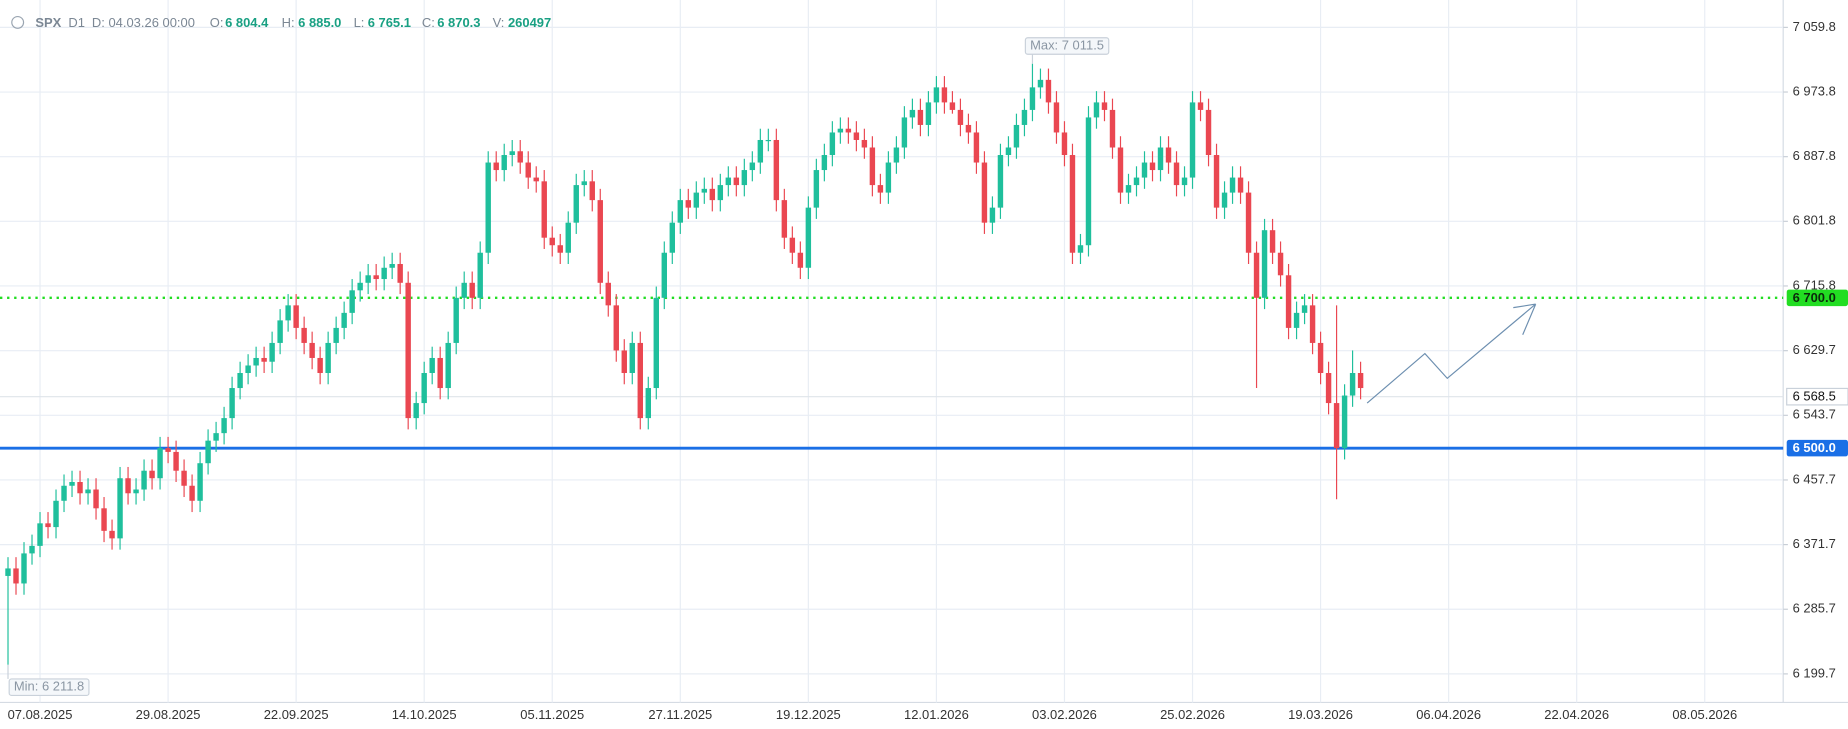 This screenshot has width=1848, height=729. What do you see at coordinates (680, 714) in the screenshot?
I see `x-tick-label: 27.11.2025` at bounding box center [680, 714].